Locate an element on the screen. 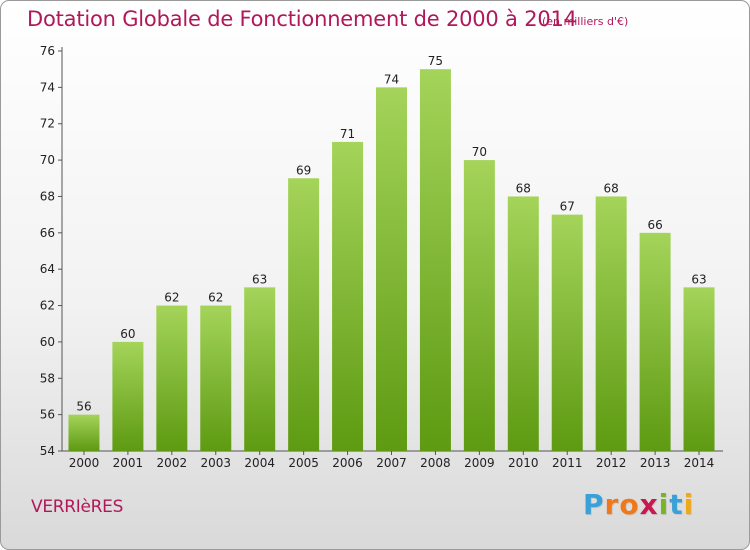 This screenshot has height=550, width=750. x-tick-label: 2003 is located at coordinates (215, 463).